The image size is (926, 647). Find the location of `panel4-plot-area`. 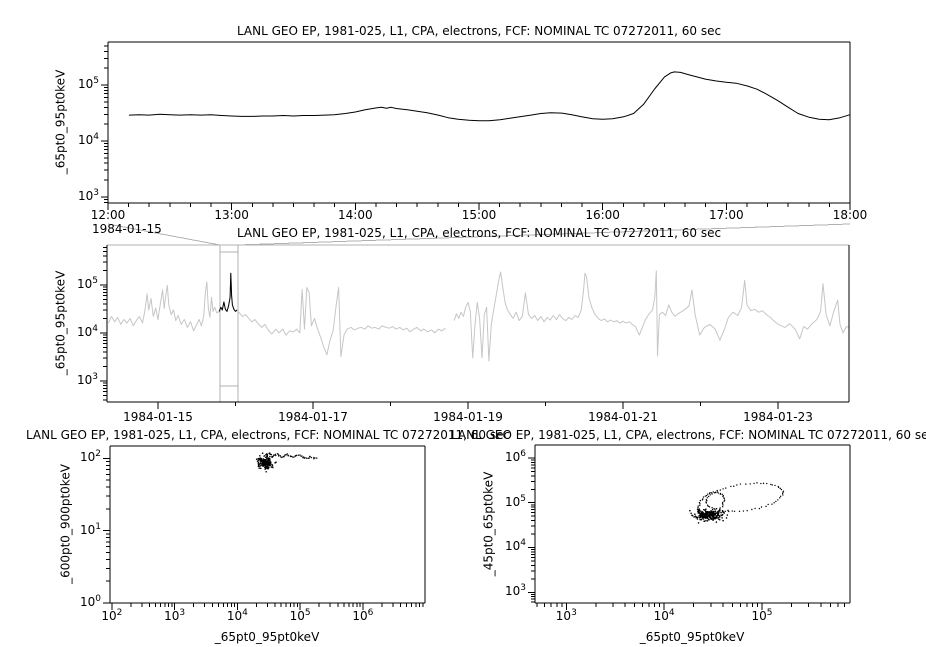

panel4-plot-area is located at coordinates (692, 524).